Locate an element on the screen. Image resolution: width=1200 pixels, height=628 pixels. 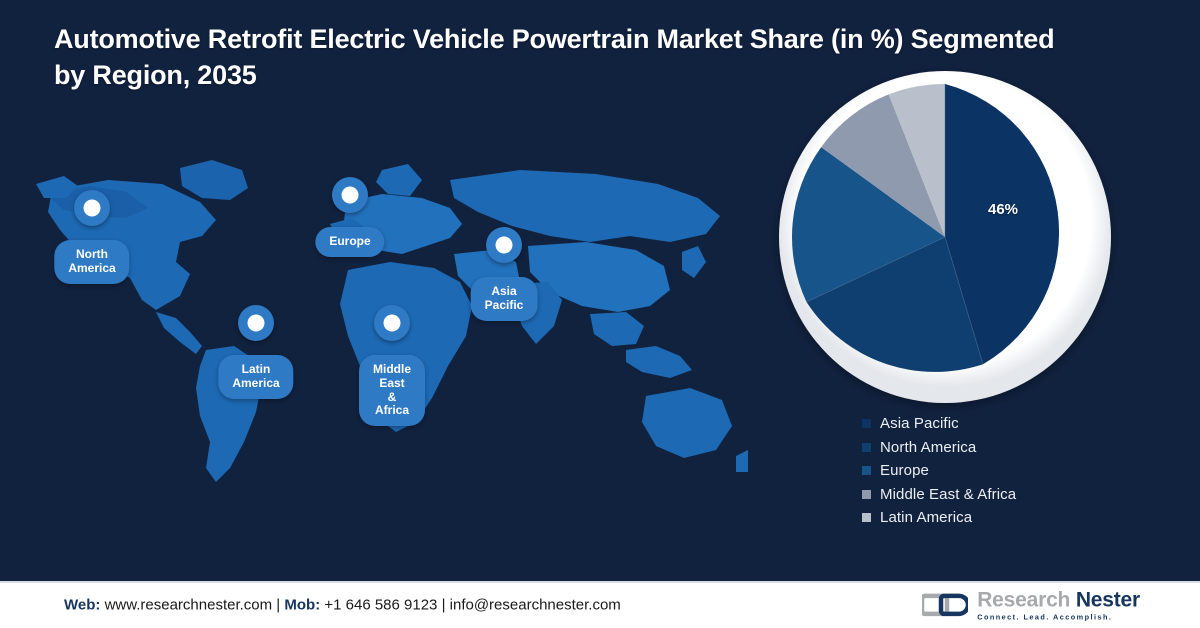
legend-item-europe: Europe is located at coordinates (939, 471).